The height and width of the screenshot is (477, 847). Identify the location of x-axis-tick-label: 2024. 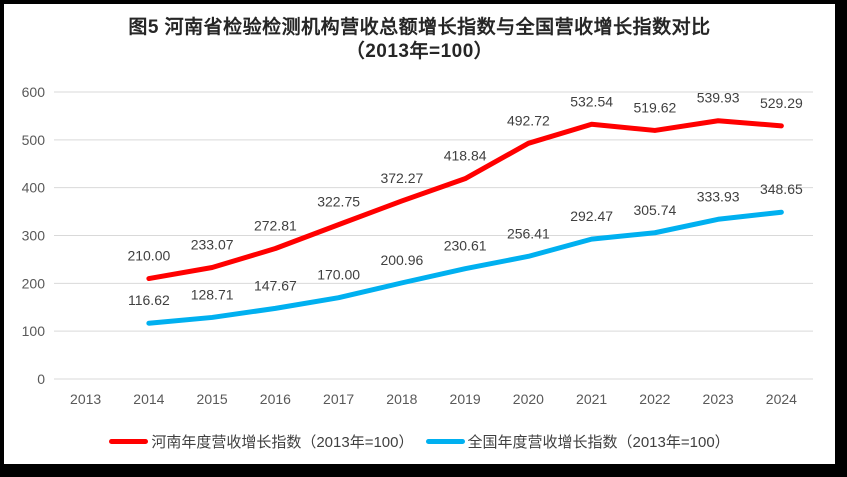
(781, 399).